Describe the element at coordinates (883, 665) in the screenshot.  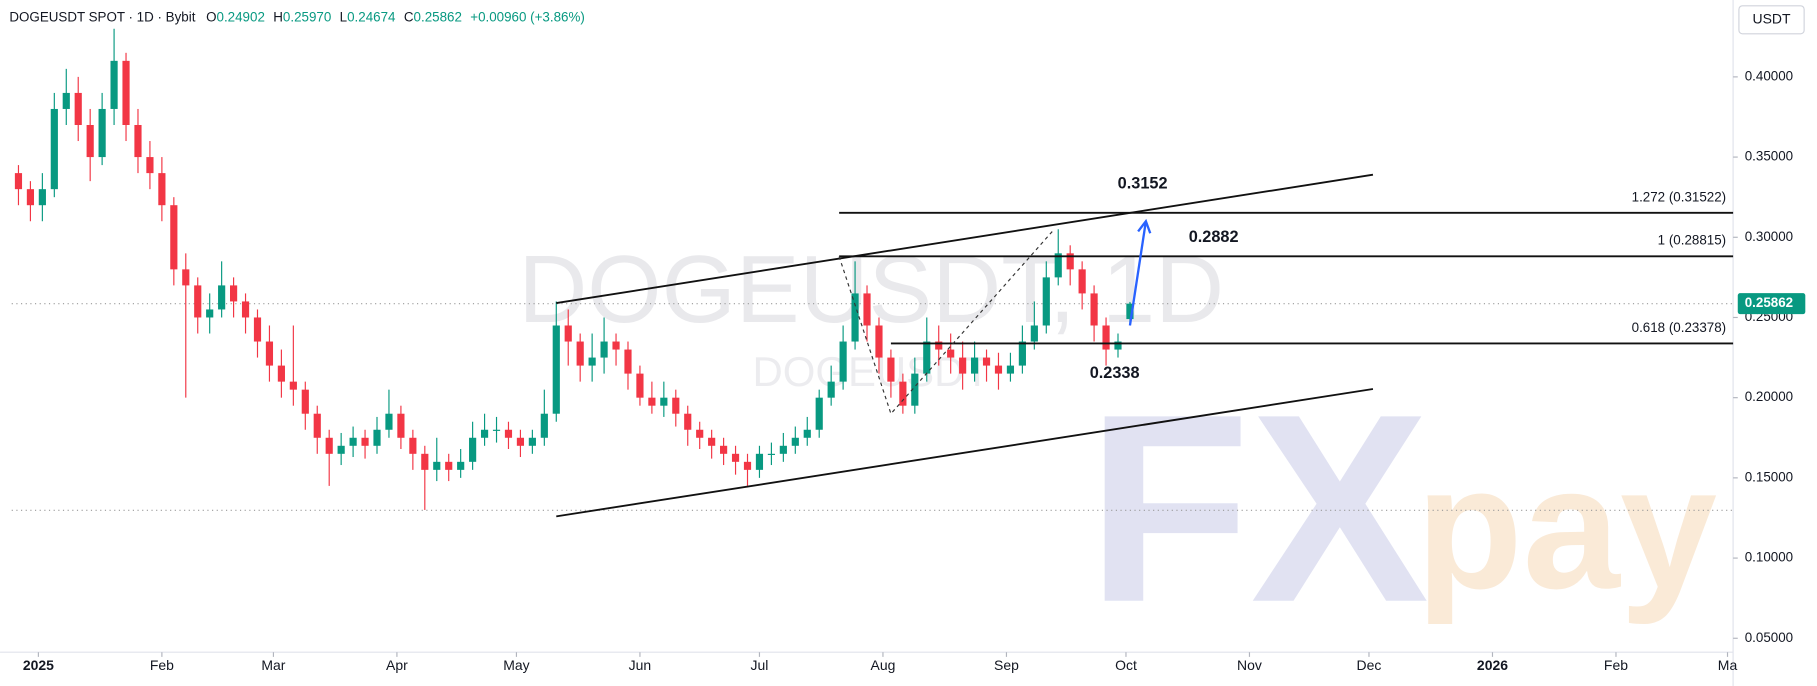
I see `x-tick-label: Aug` at that location.